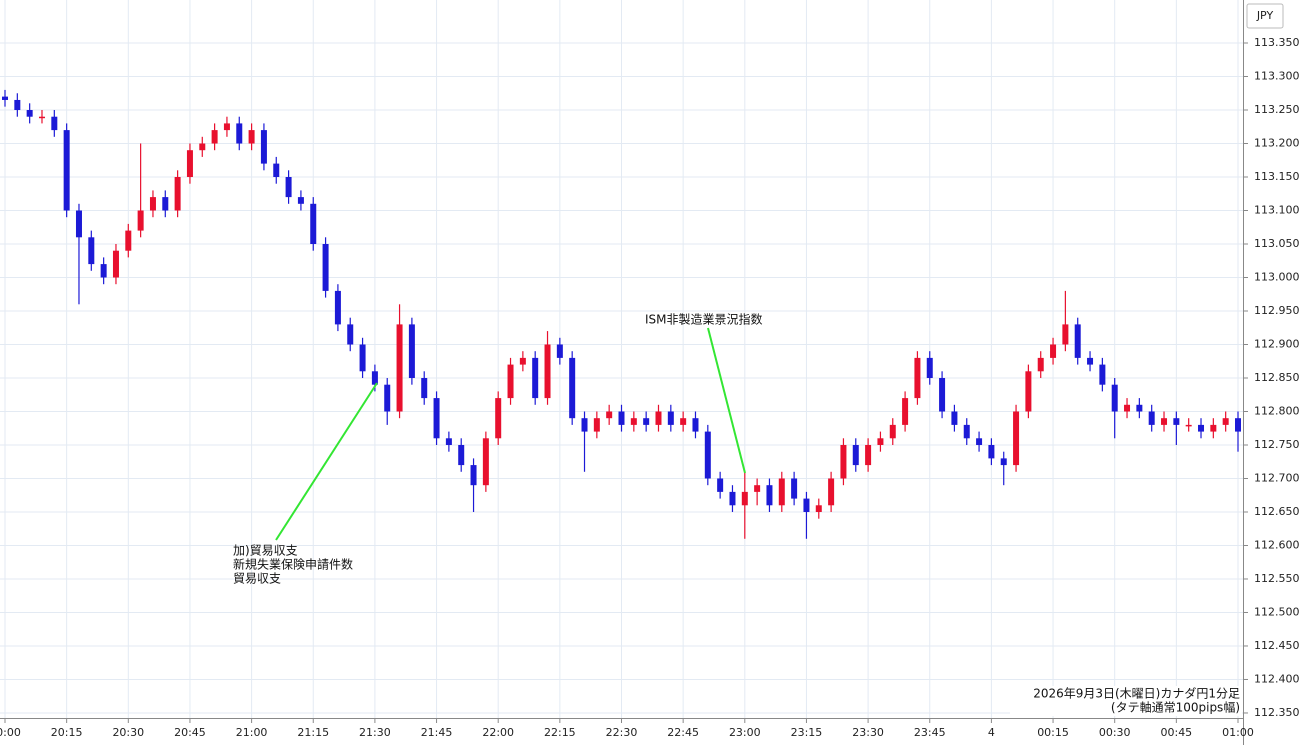 Image resolution: width=1300 pixels, height=745 pixels. What do you see at coordinates (1277, 377) in the screenshot?
I see `y-tick-label: 112.850` at bounding box center [1277, 377].